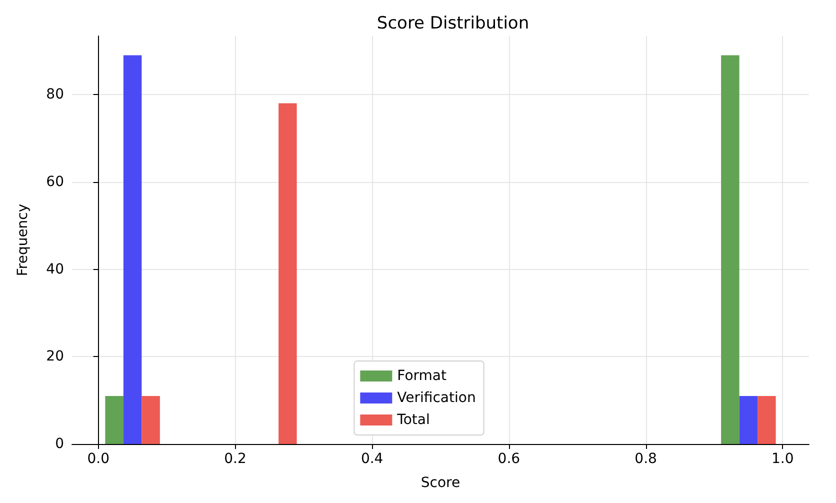 The height and width of the screenshot is (503, 836). What do you see at coordinates (645, 459) in the screenshot?
I see `x-tick-label: 0.8` at bounding box center [645, 459].